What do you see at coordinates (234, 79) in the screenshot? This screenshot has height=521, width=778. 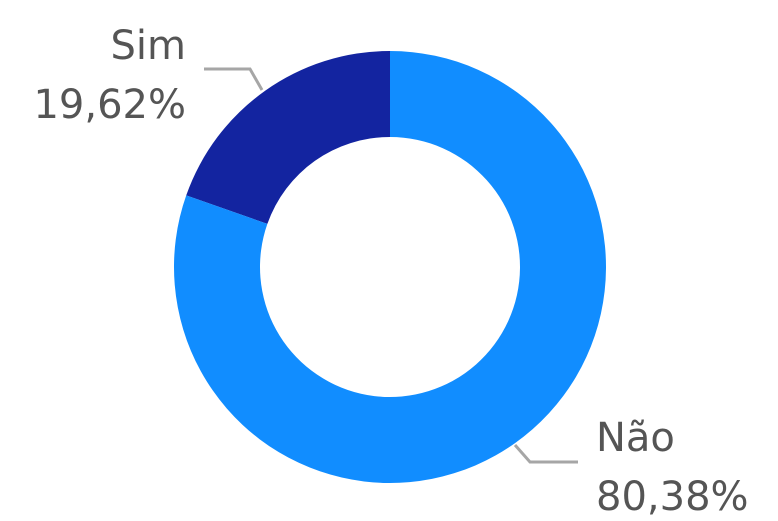 I see `leader-line-sim` at bounding box center [234, 79].